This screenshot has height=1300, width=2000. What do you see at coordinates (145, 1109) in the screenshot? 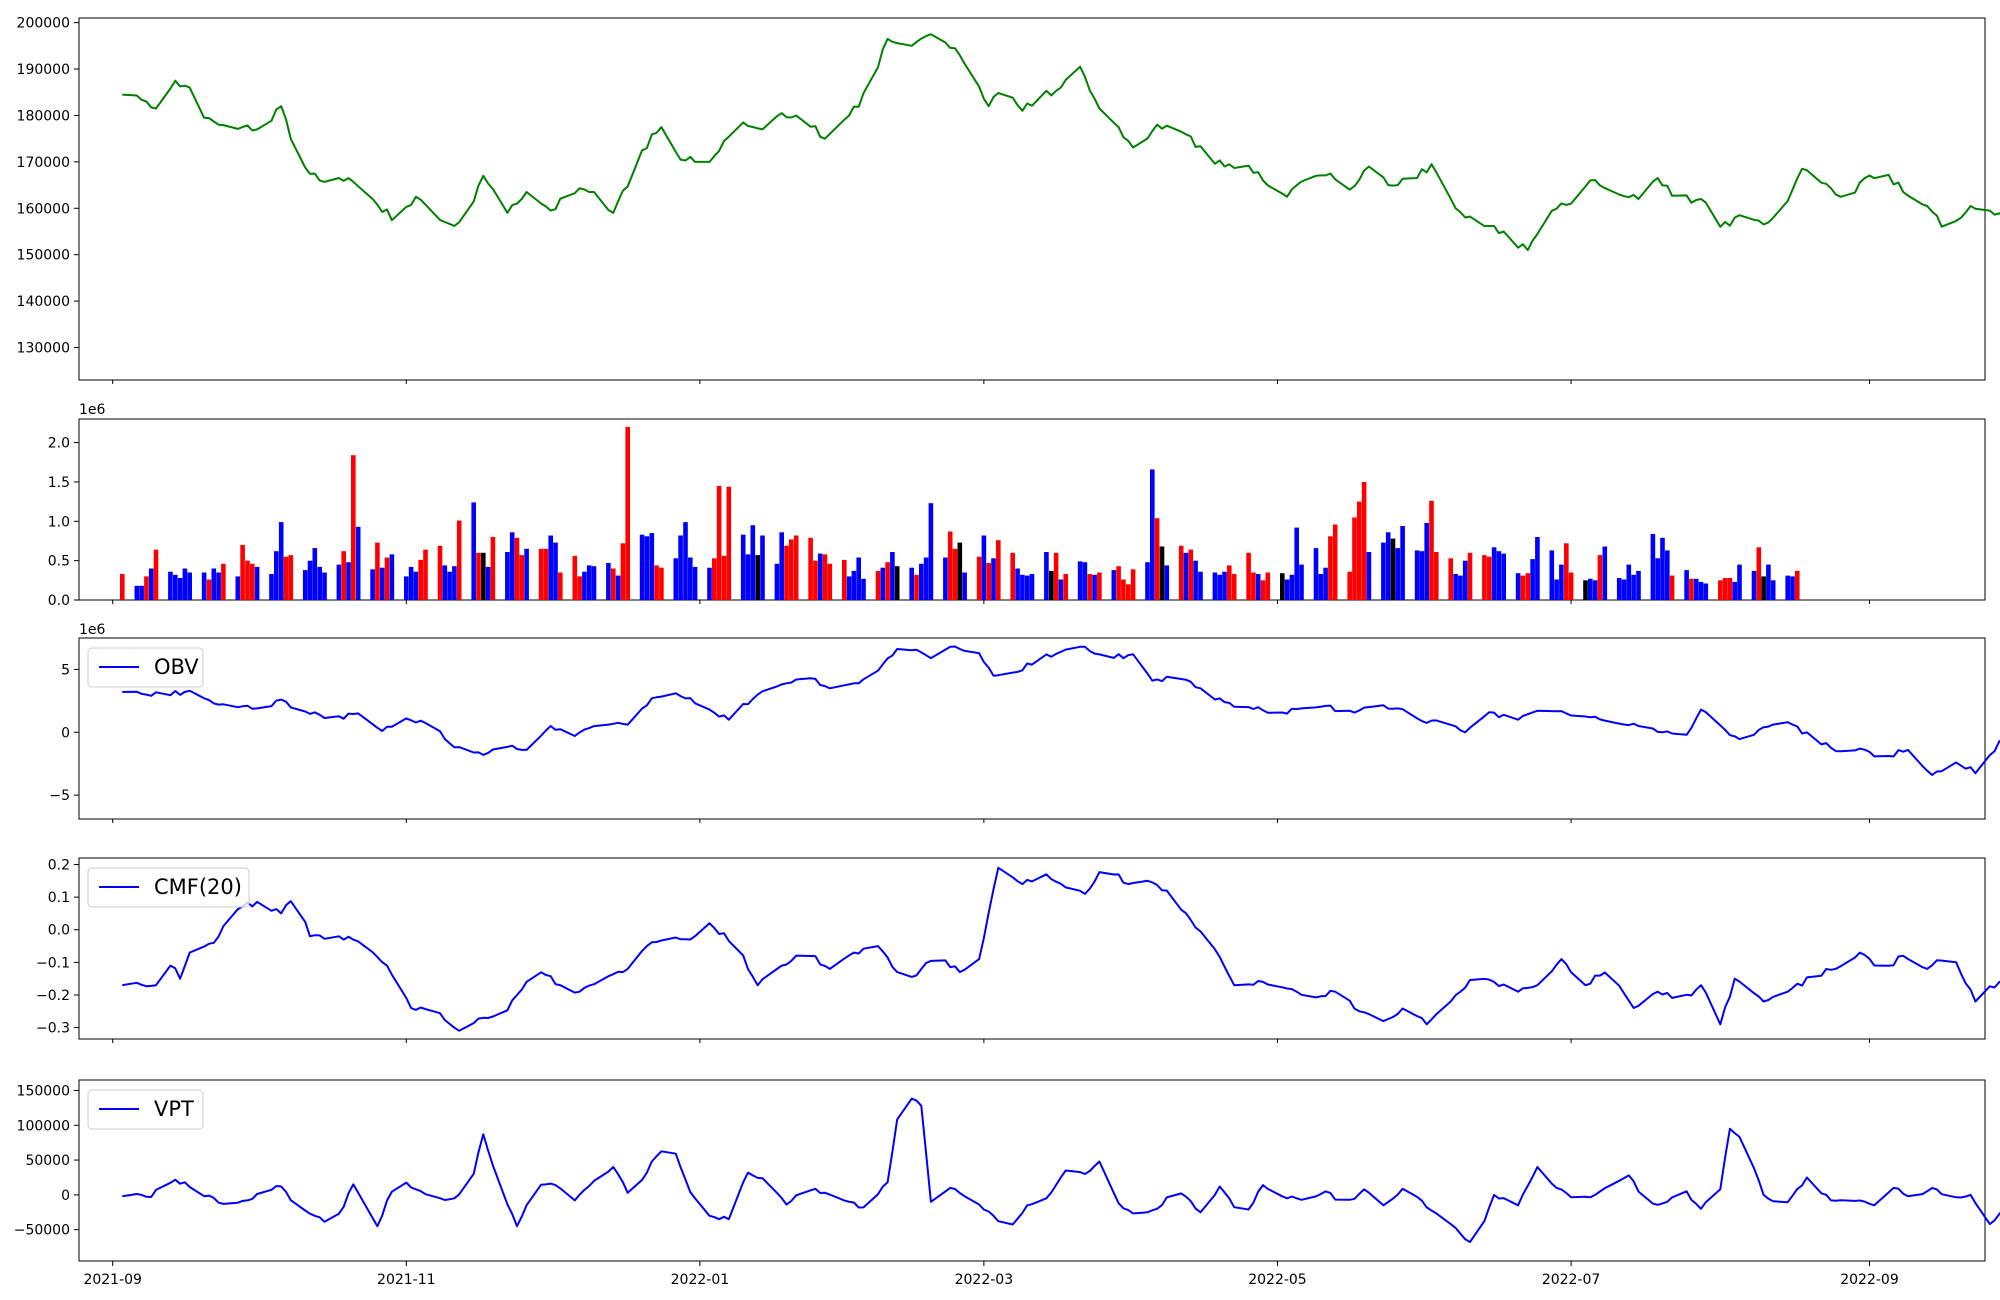
I see `vpt-legend-box` at bounding box center [145, 1109].